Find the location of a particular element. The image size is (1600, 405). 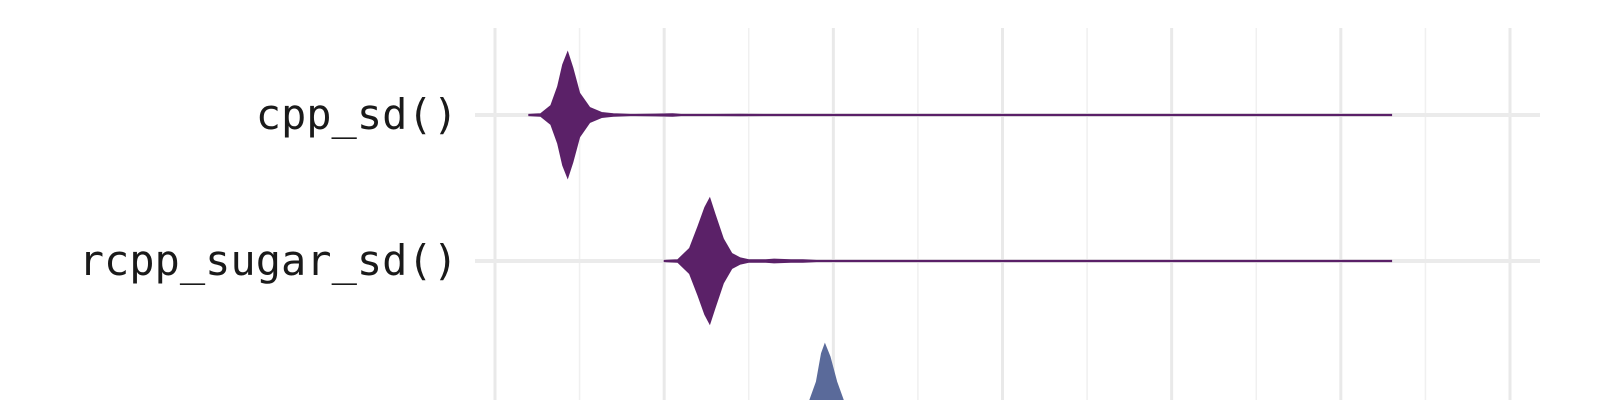

y-tick-label: cpp_sd() is located at coordinates (357, 114).